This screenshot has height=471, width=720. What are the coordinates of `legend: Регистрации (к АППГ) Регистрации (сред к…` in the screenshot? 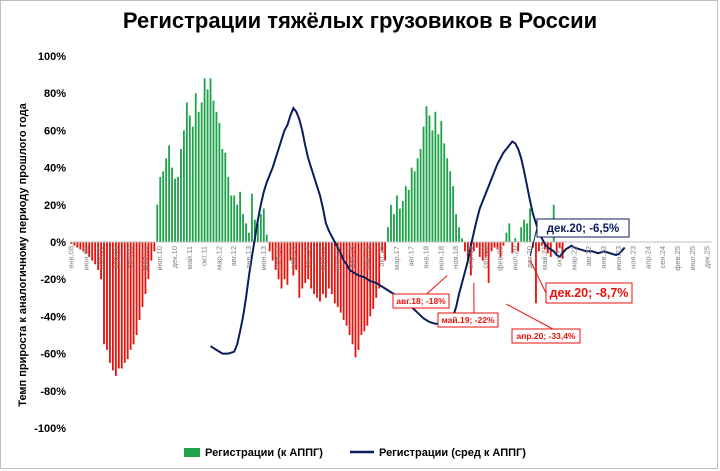 It's located at (355, 453).